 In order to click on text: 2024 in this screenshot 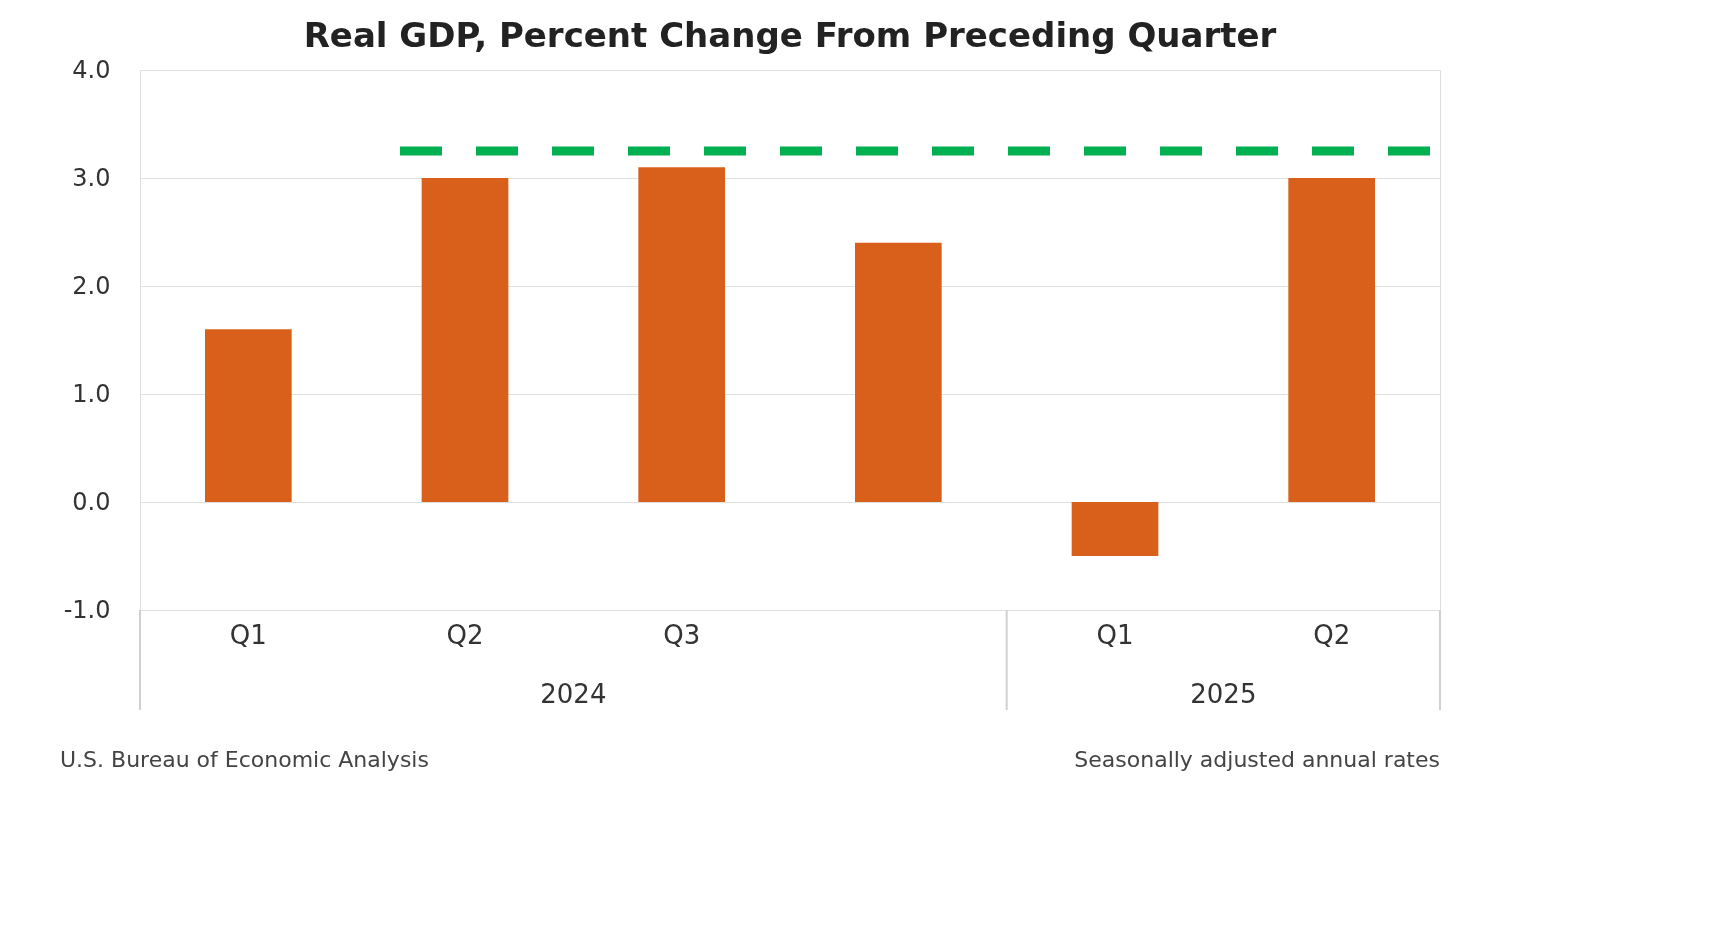, I will do `click(573, 694)`.